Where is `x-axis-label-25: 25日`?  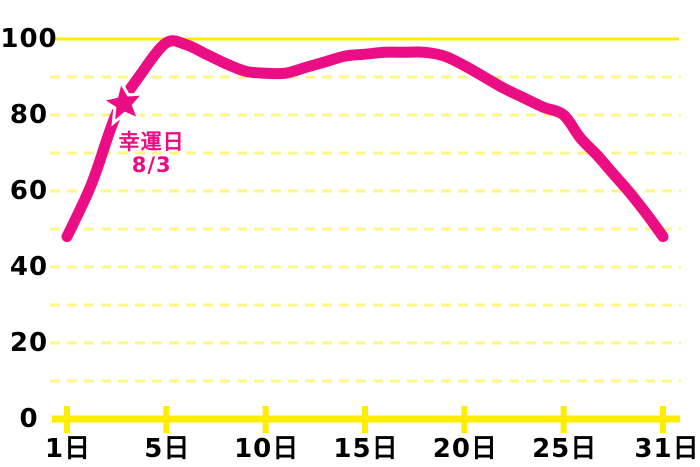 x-axis-label-25: 25日 is located at coordinates (565, 449).